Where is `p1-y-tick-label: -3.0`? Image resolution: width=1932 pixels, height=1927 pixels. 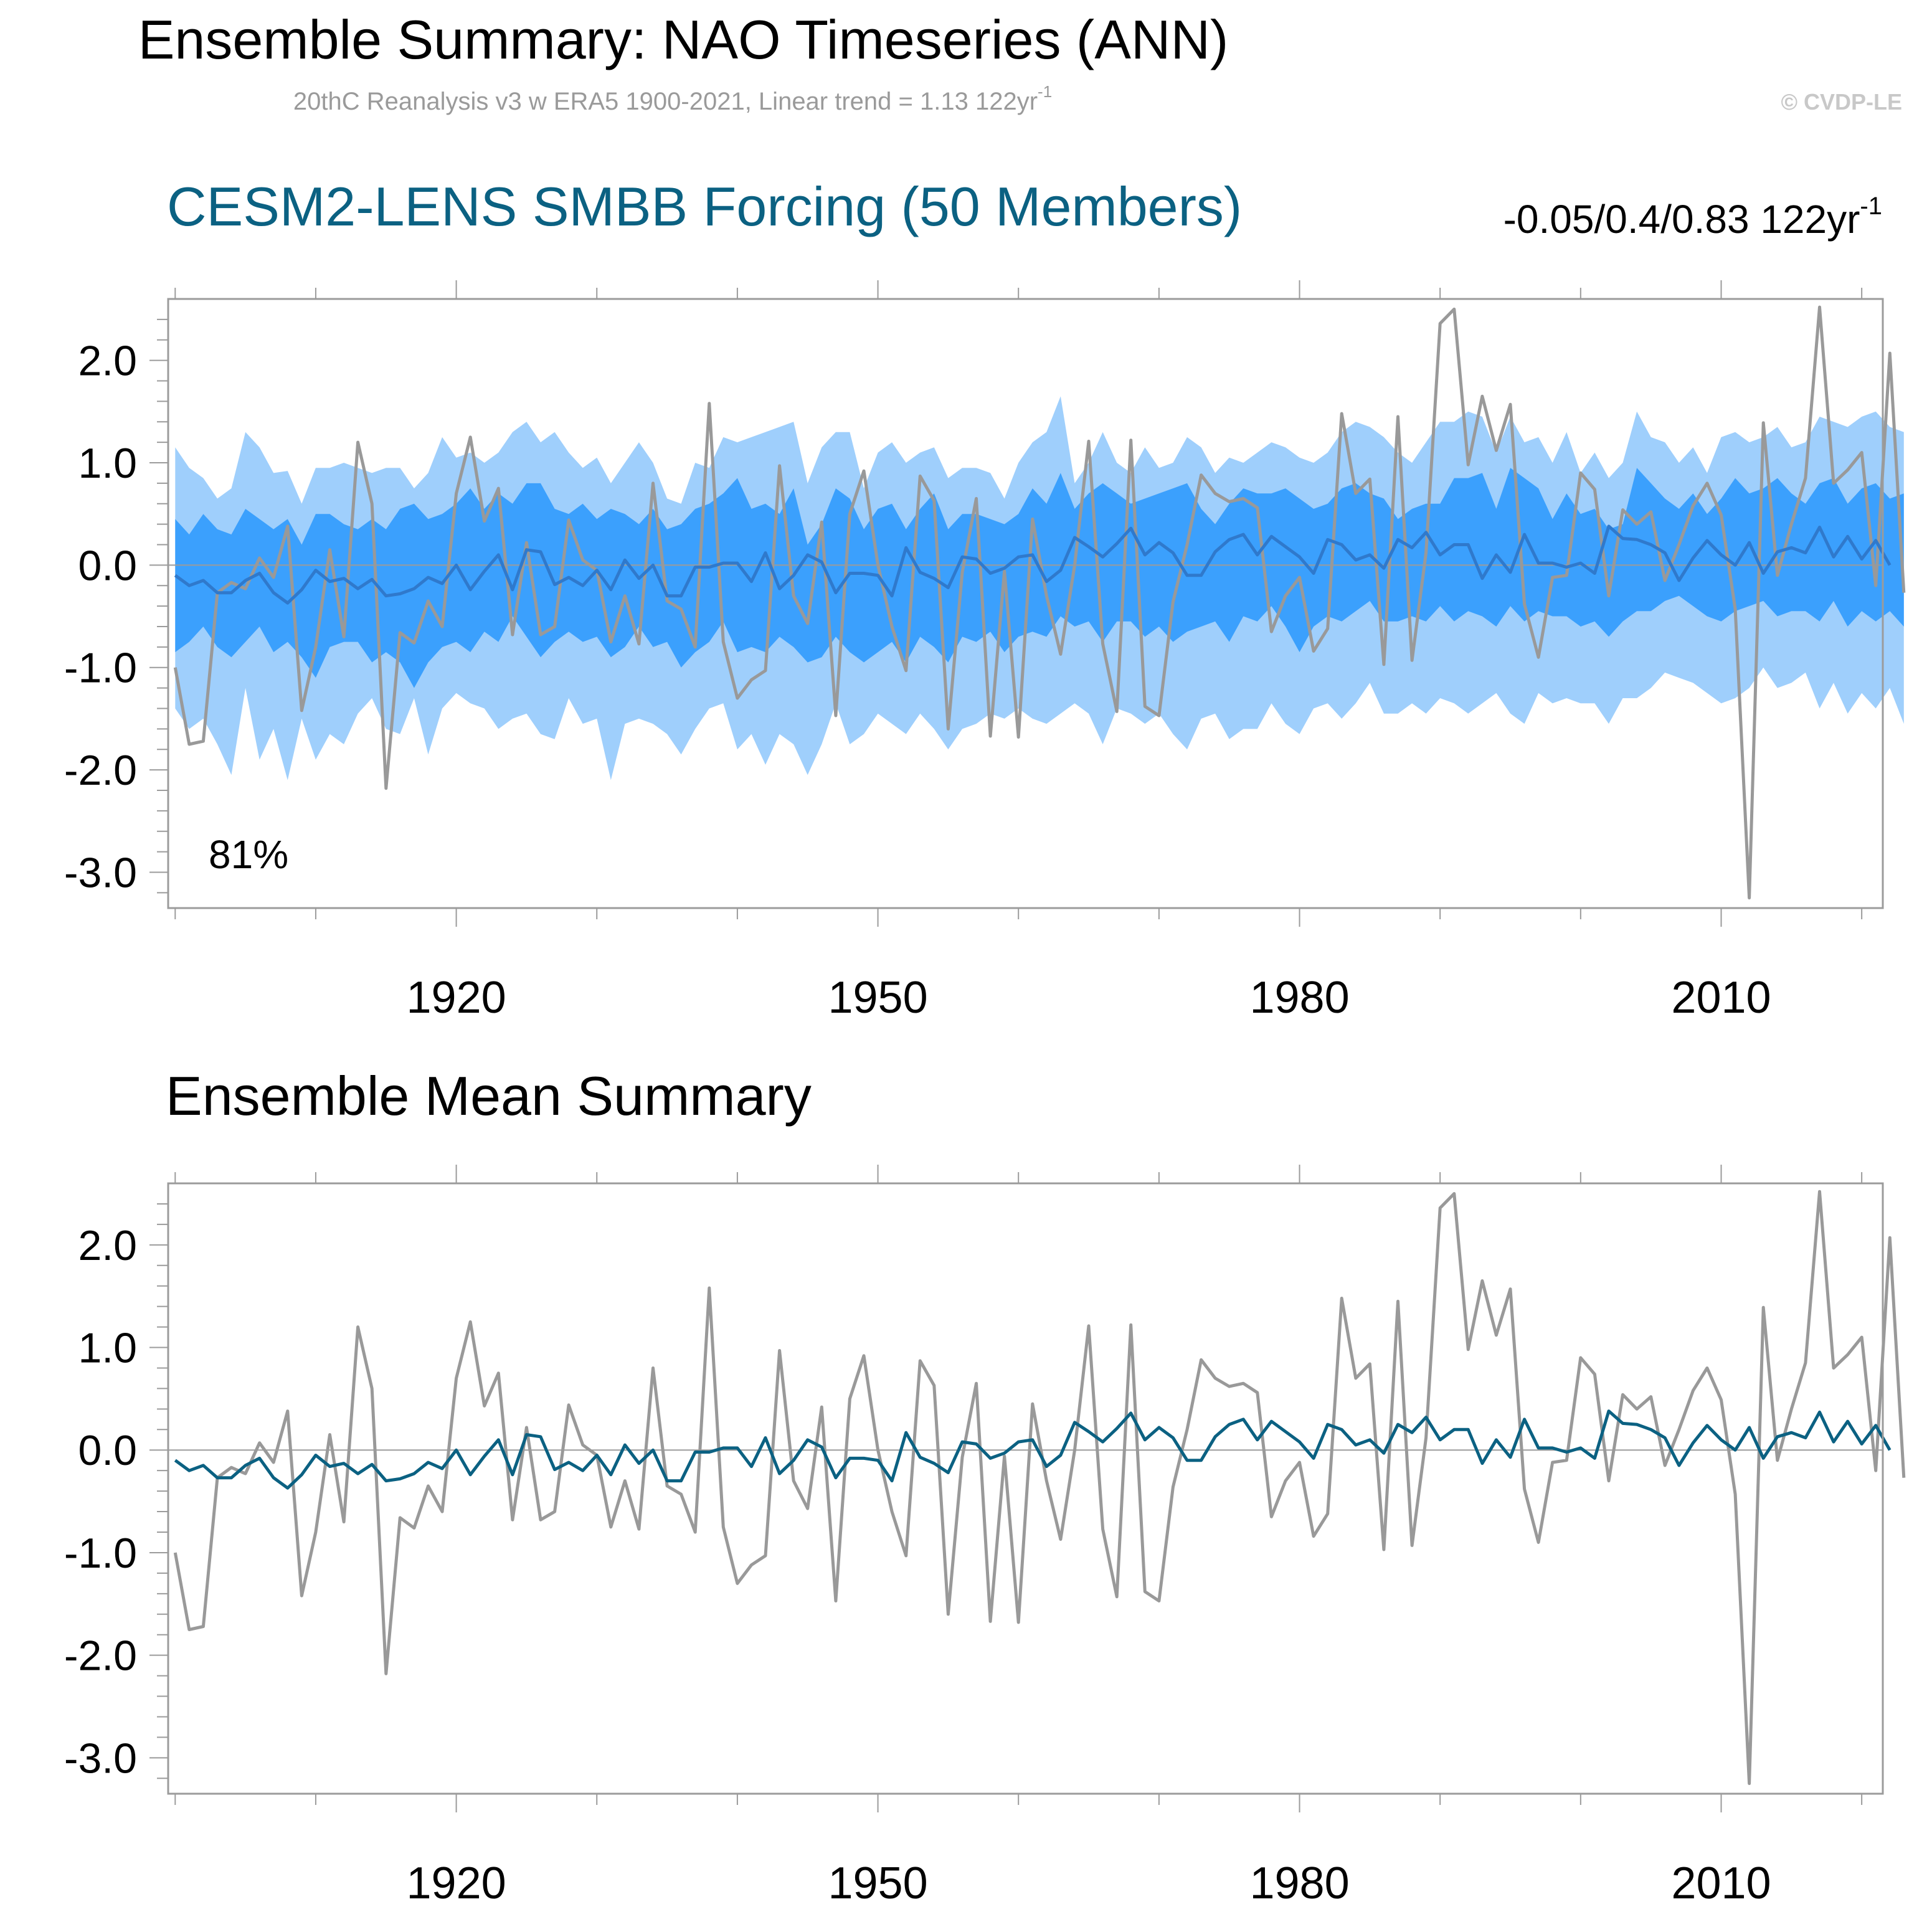
p1-y-tick-label: -3.0 is located at coordinates (100, 872).